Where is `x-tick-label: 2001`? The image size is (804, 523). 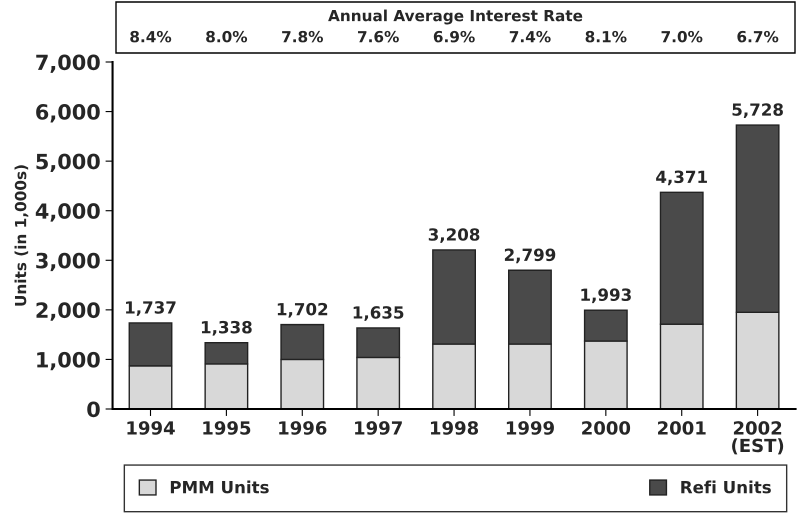 x-tick-label: 2001 is located at coordinates (682, 428).